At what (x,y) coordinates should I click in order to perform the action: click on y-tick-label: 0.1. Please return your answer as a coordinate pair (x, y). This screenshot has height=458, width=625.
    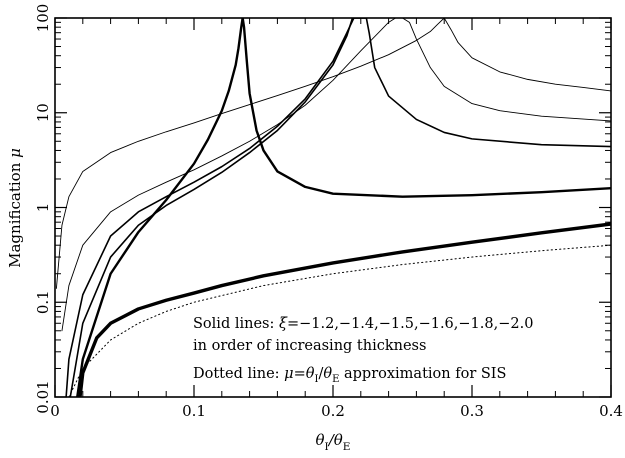
    Looking at the image, I should click on (43, 302).